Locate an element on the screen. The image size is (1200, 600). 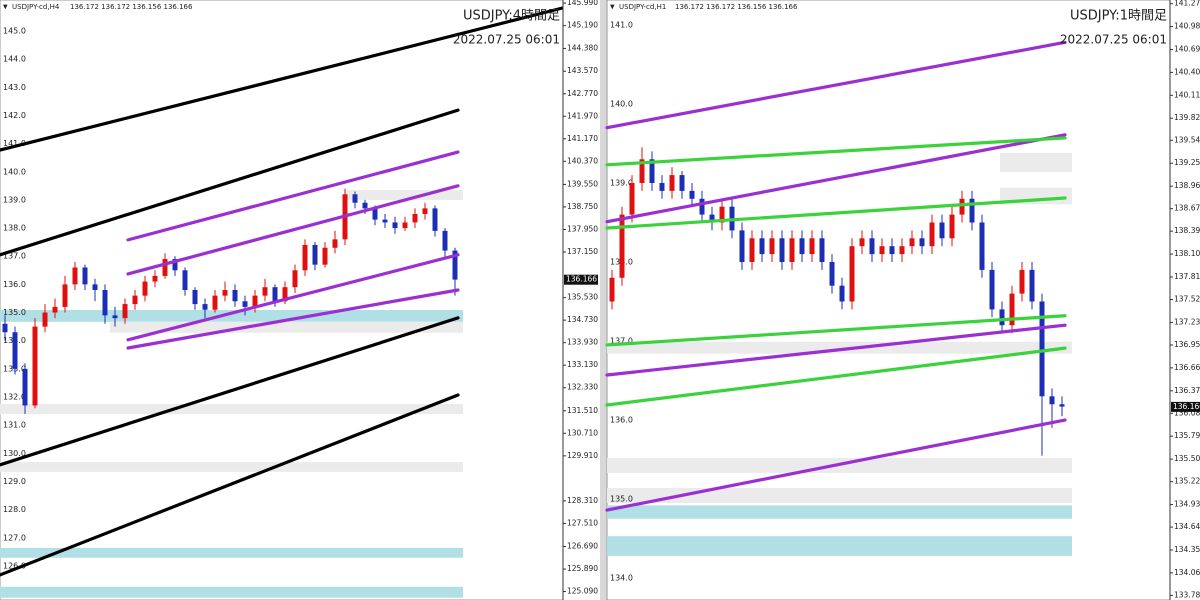
y-tick-label: 135.220 is located at coordinates (1187, 481).